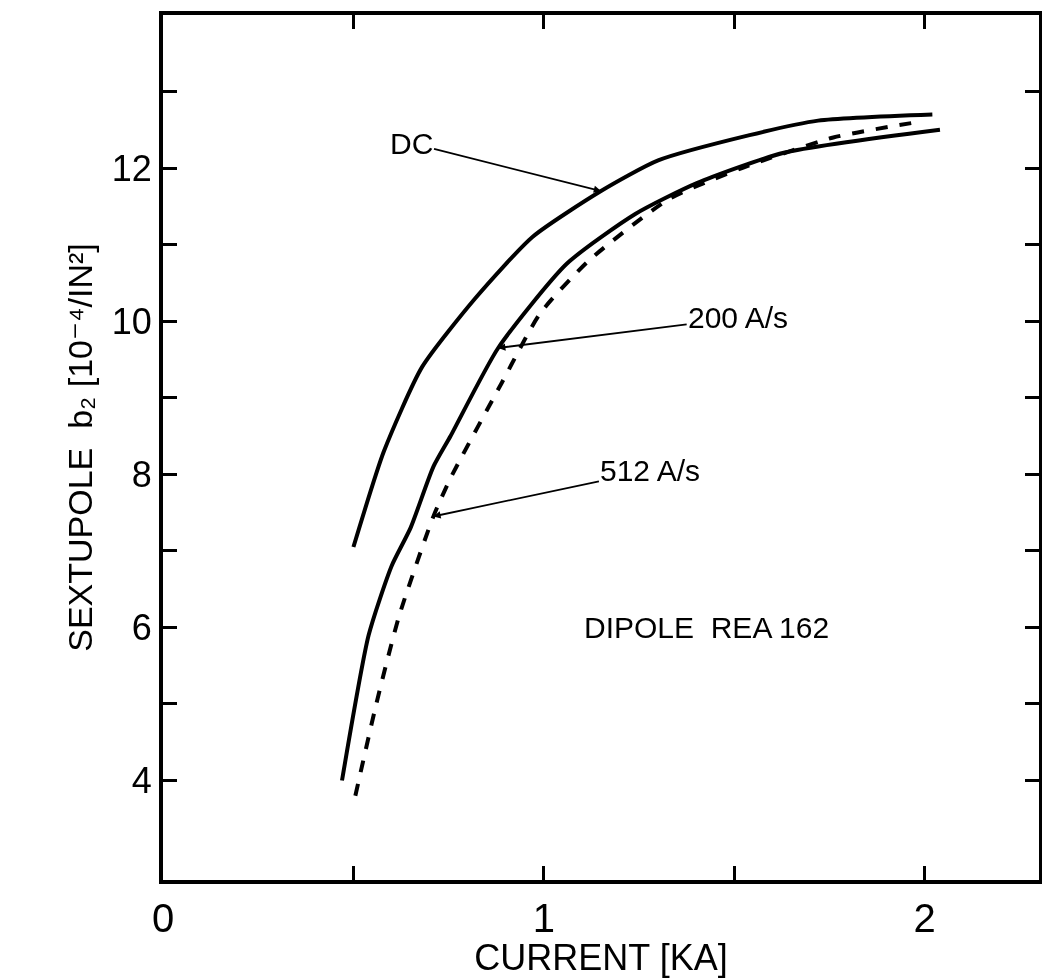 This screenshot has width=1042, height=978. What do you see at coordinates (79, 447) in the screenshot?
I see `y-axis-title: SEXTUPOLE b₂ [10⁻⁴/IN²]` at bounding box center [79, 447].